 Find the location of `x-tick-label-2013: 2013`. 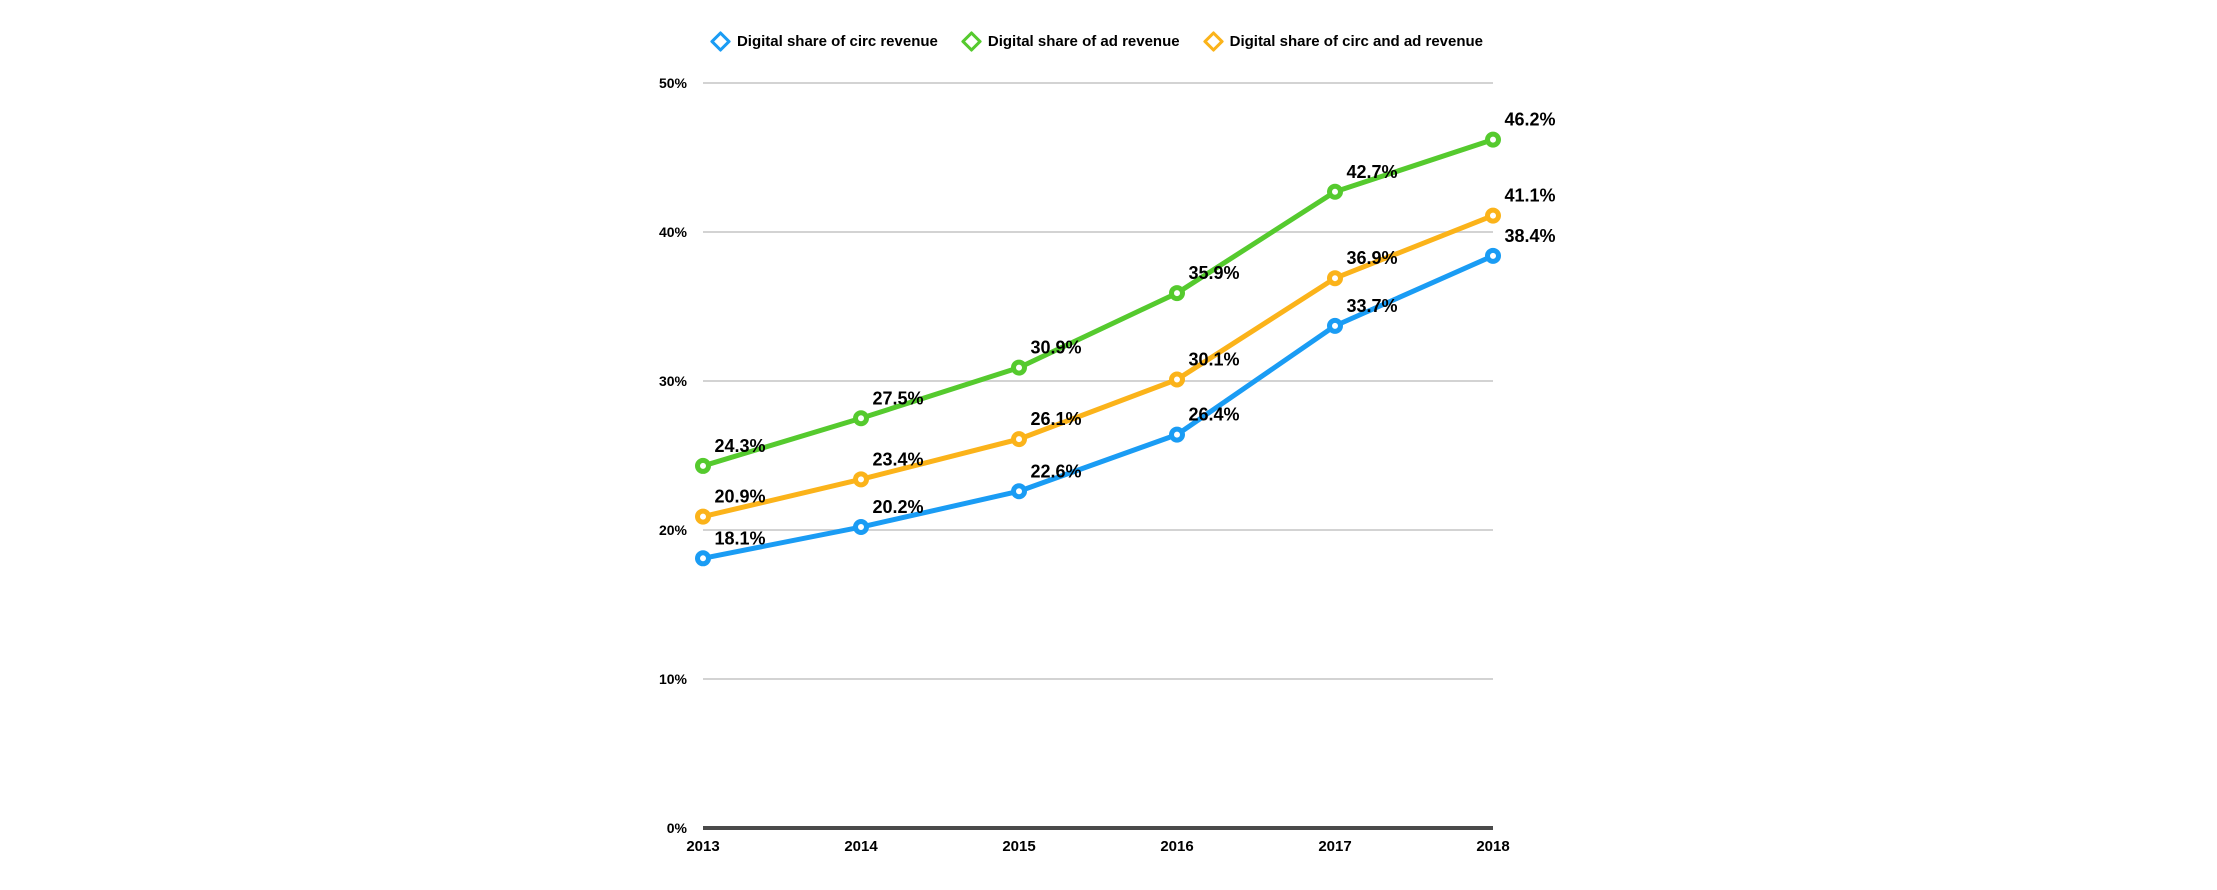

x-tick-label-2013: 2013 is located at coordinates (702, 846).